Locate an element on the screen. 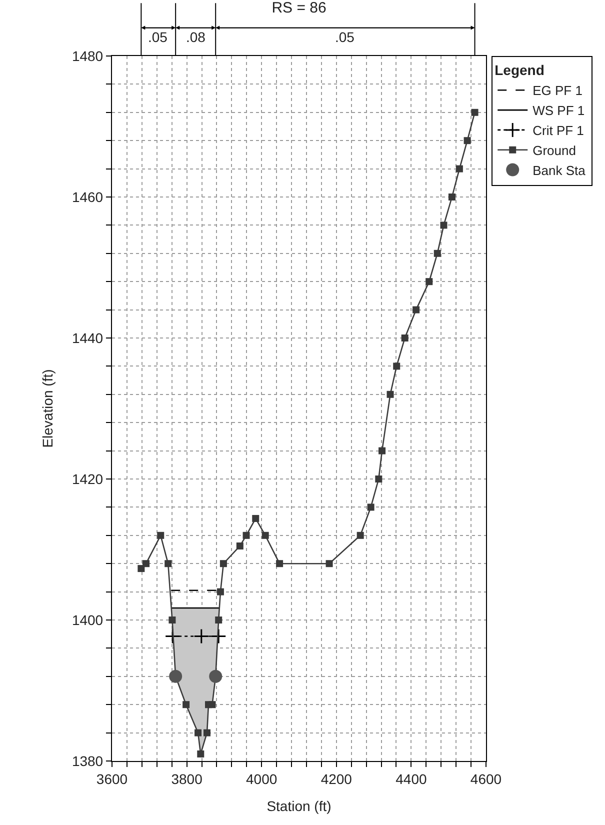  text: .08 is located at coordinates (196, 37).